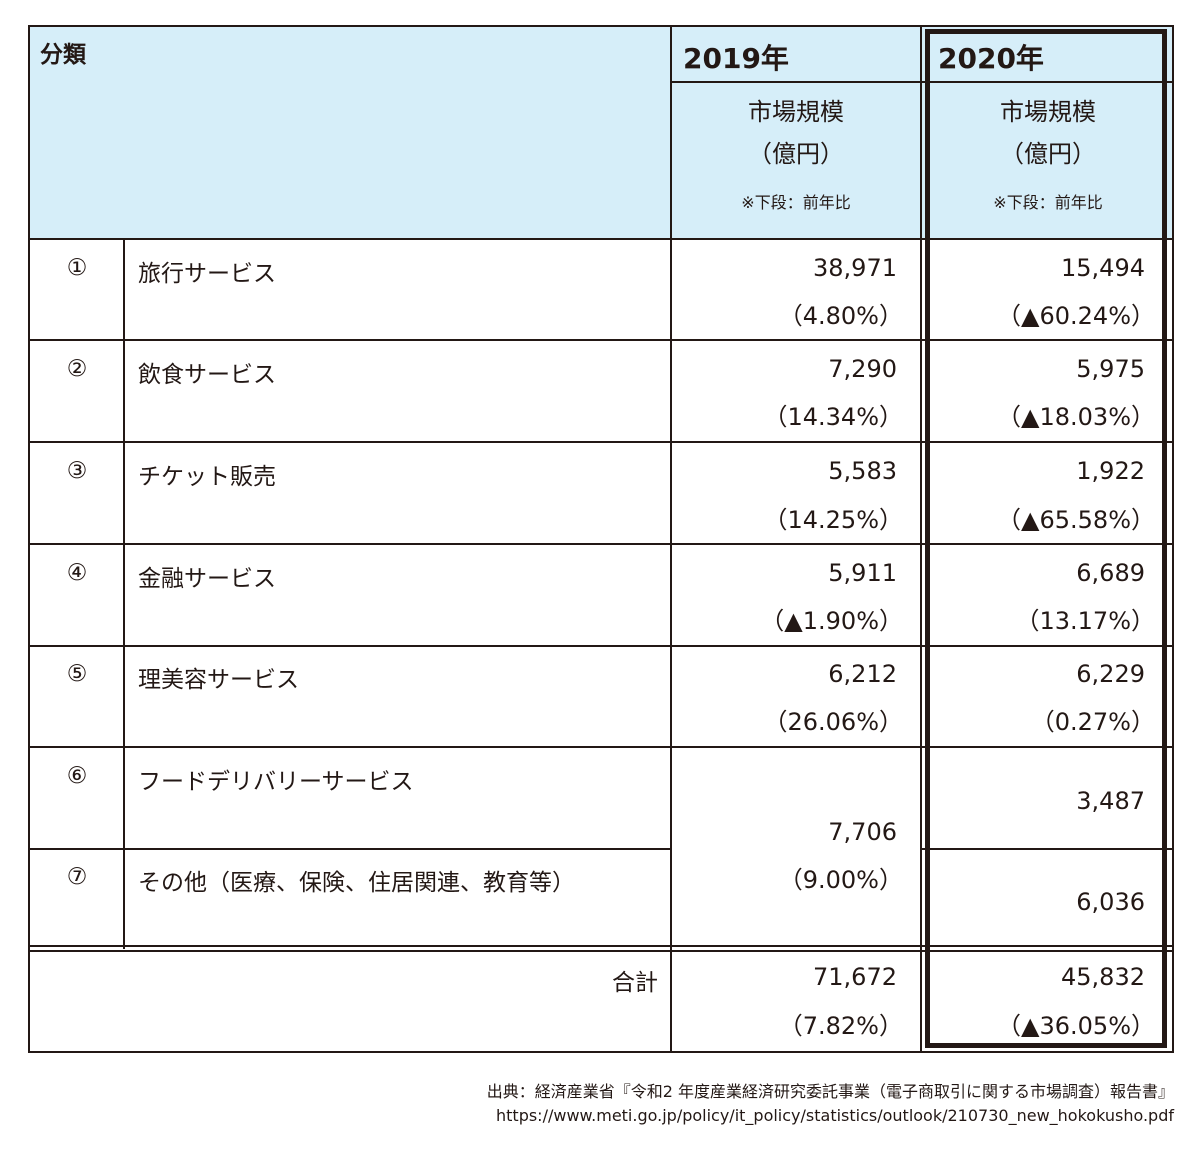 Image resolution: width=1200 pixels, height=1157 pixels. What do you see at coordinates (855, 977) in the screenshot?
I see `total-value-2019: 71,672` at bounding box center [855, 977].